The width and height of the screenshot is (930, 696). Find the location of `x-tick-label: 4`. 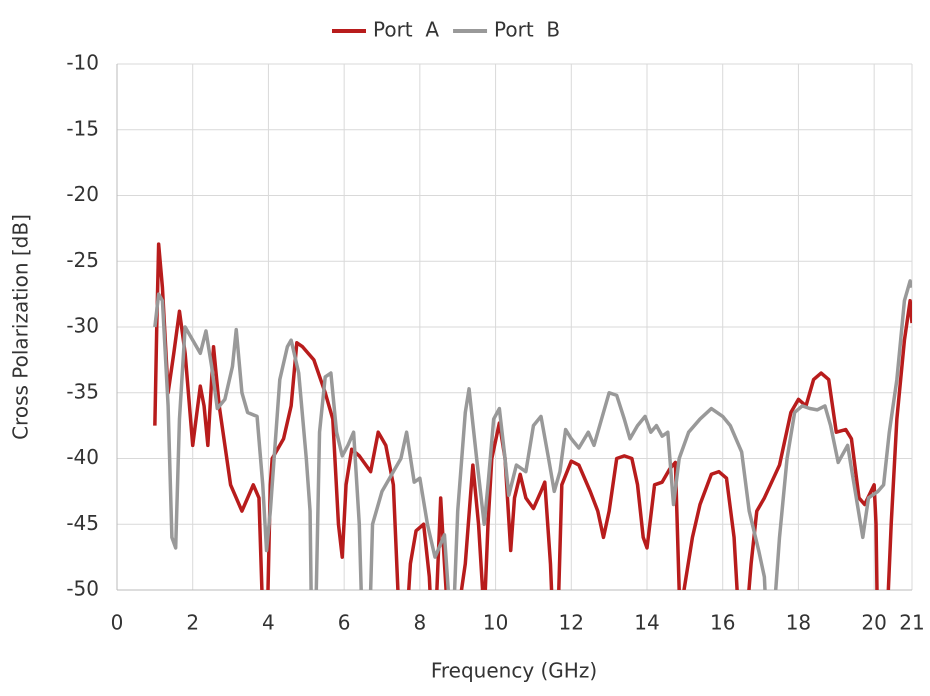

x-tick-label: 4 is located at coordinates (268, 623).